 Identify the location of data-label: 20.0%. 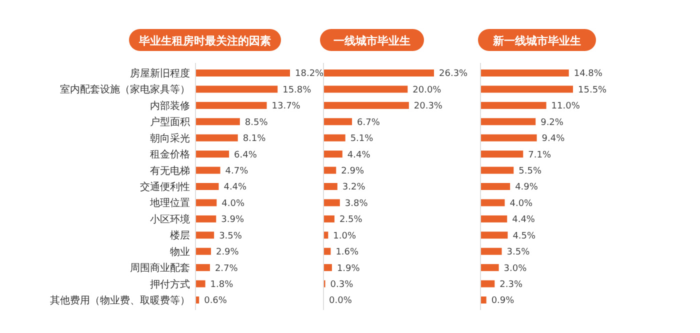
(427, 90).